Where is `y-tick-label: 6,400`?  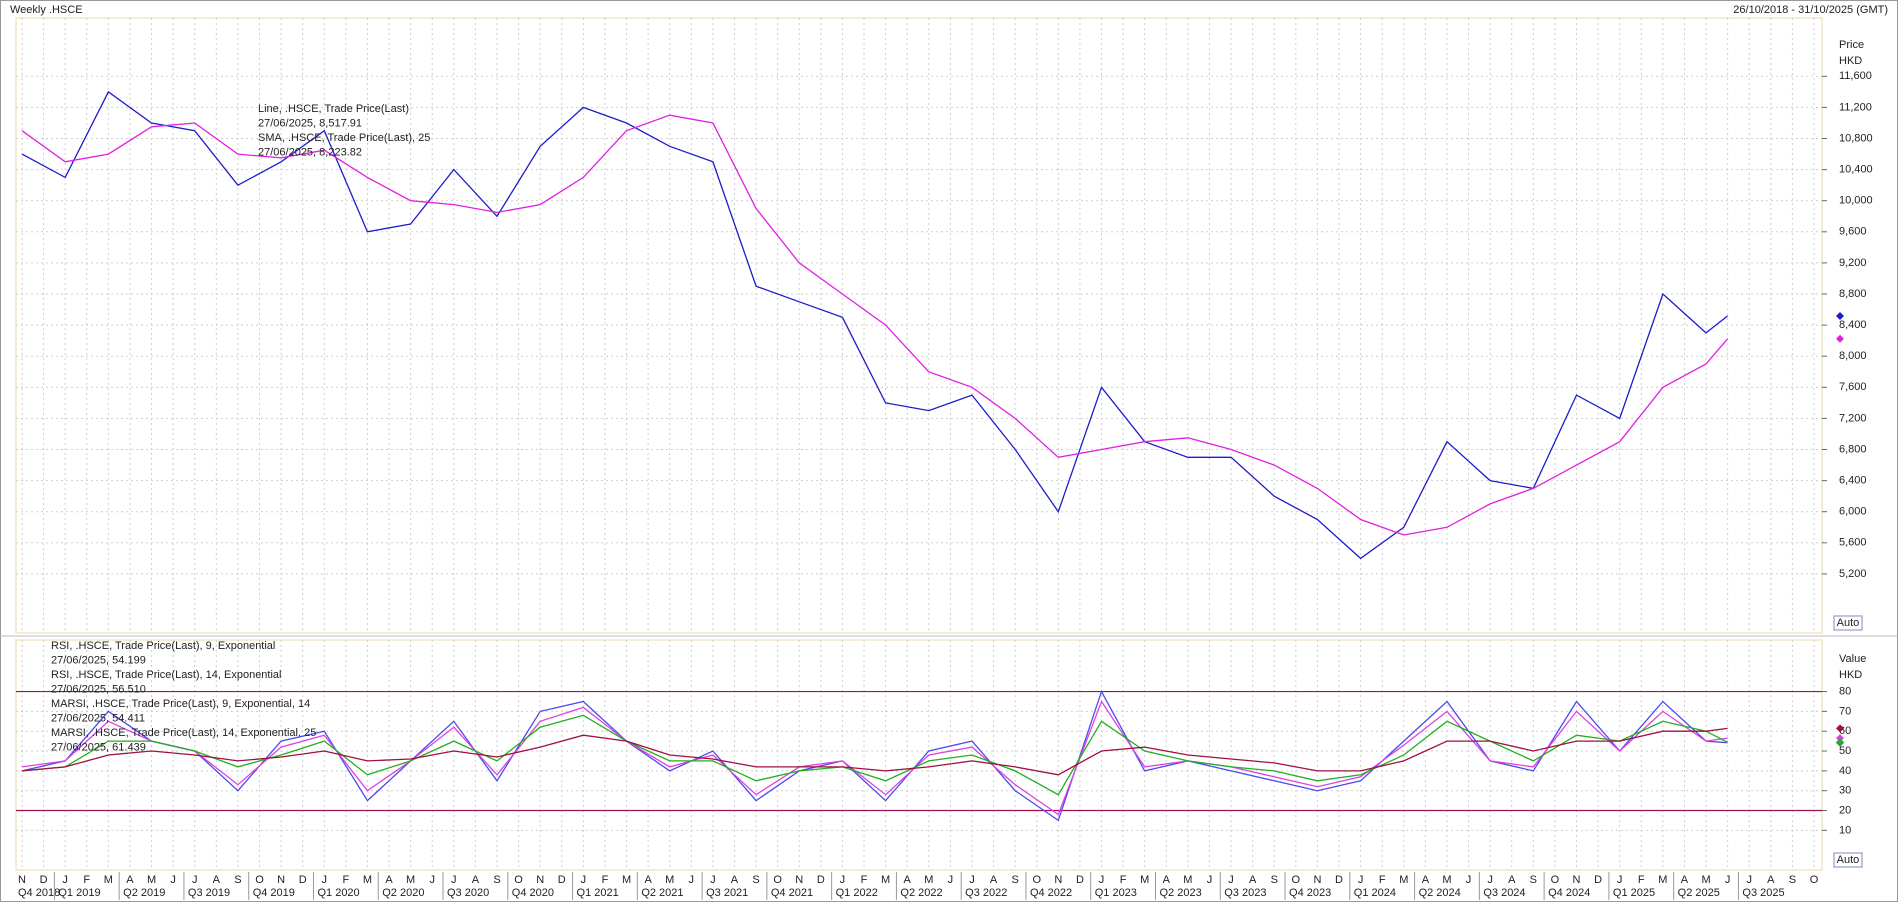 y-tick-label: 6,400 is located at coordinates (1853, 481).